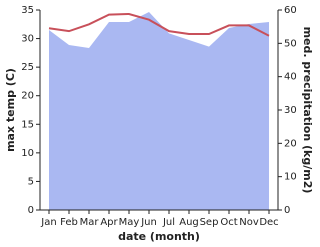 The width and height of the screenshot is (320, 247). What do you see at coordinates (27, 153) in the screenshot?
I see `y-tick-label: 10` at bounding box center [27, 153].